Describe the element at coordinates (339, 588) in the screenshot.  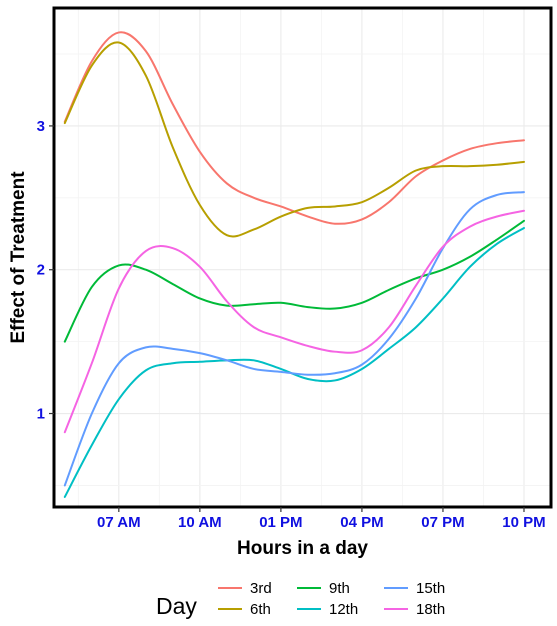
I see `legend-label-9th: 9th` at that location.